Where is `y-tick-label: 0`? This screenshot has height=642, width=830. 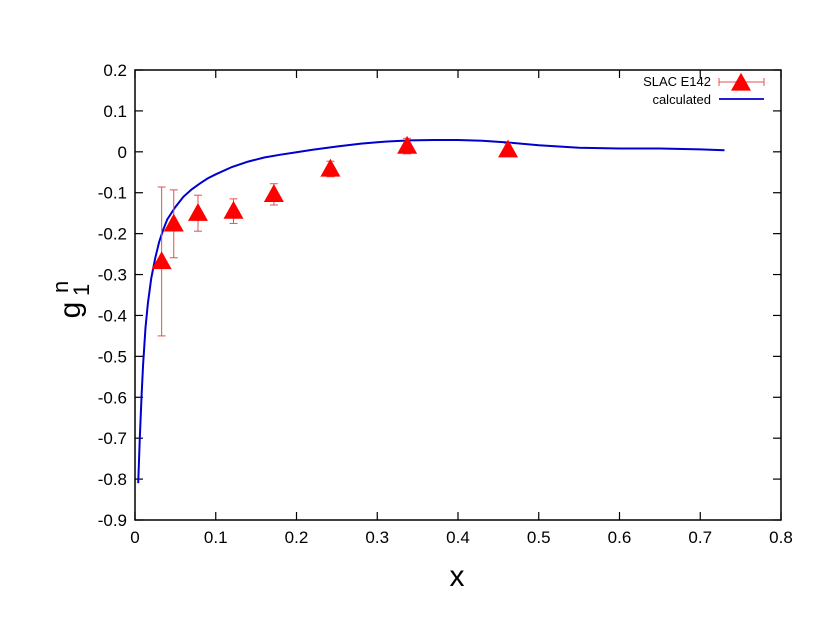 y-tick-label: 0 is located at coordinates (122, 152).